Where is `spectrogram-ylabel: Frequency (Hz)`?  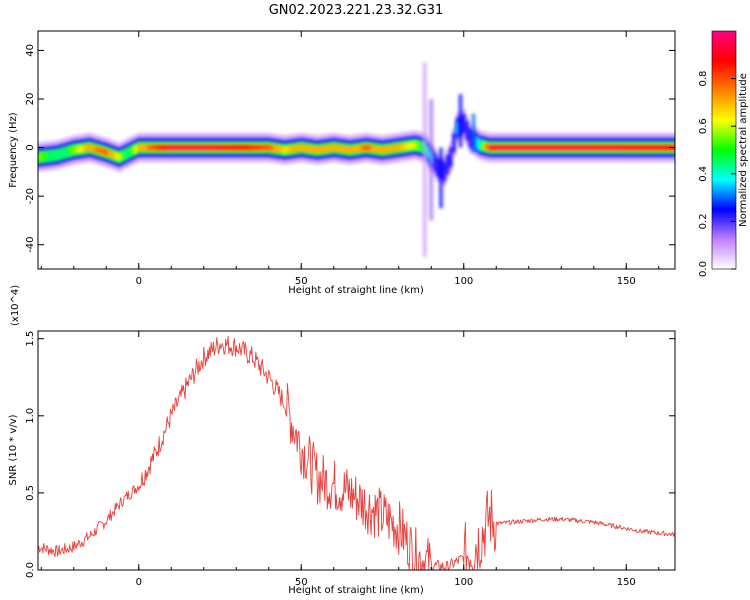
spectrogram-ylabel: Frequency (Hz) is located at coordinates (13, 150).